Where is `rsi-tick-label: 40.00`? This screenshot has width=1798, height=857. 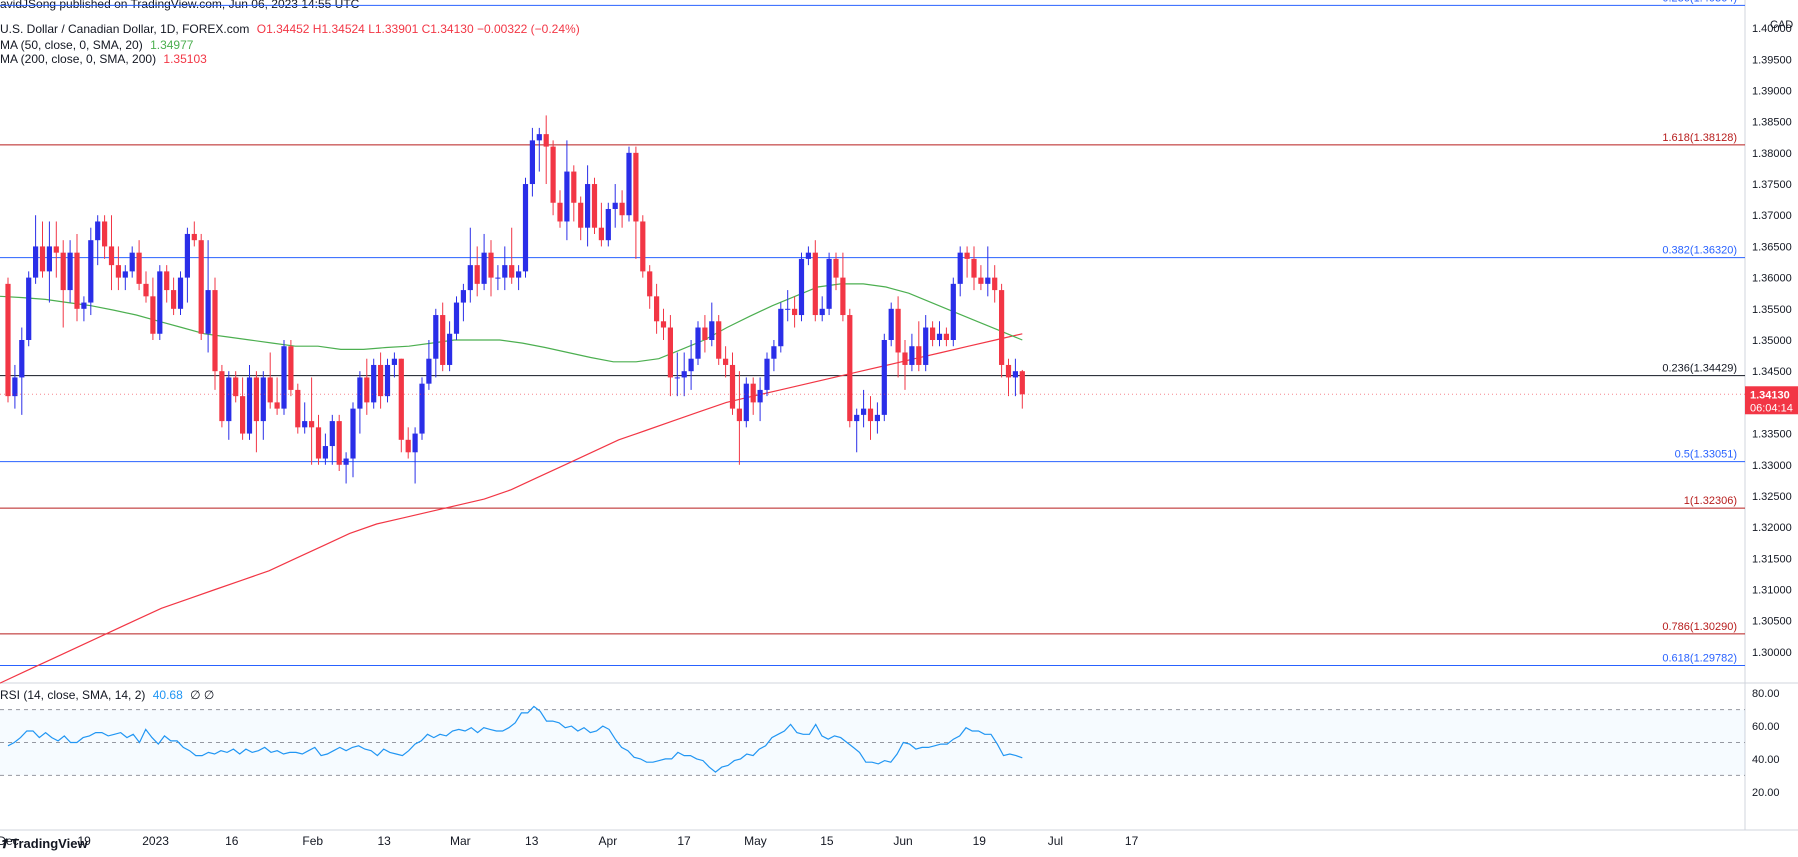
rsi-tick-label: 40.00 is located at coordinates (1766, 760).